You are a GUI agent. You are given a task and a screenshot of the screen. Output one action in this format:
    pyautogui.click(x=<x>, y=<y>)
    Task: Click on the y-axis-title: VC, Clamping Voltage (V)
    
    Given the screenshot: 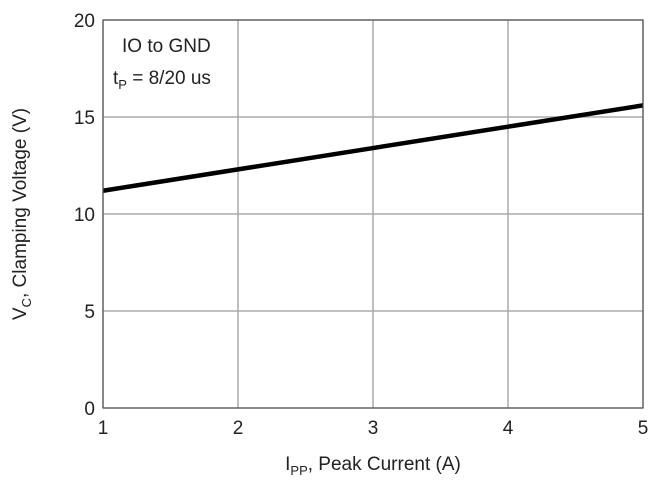 What is the action you would take?
    pyautogui.click(x=22, y=214)
    